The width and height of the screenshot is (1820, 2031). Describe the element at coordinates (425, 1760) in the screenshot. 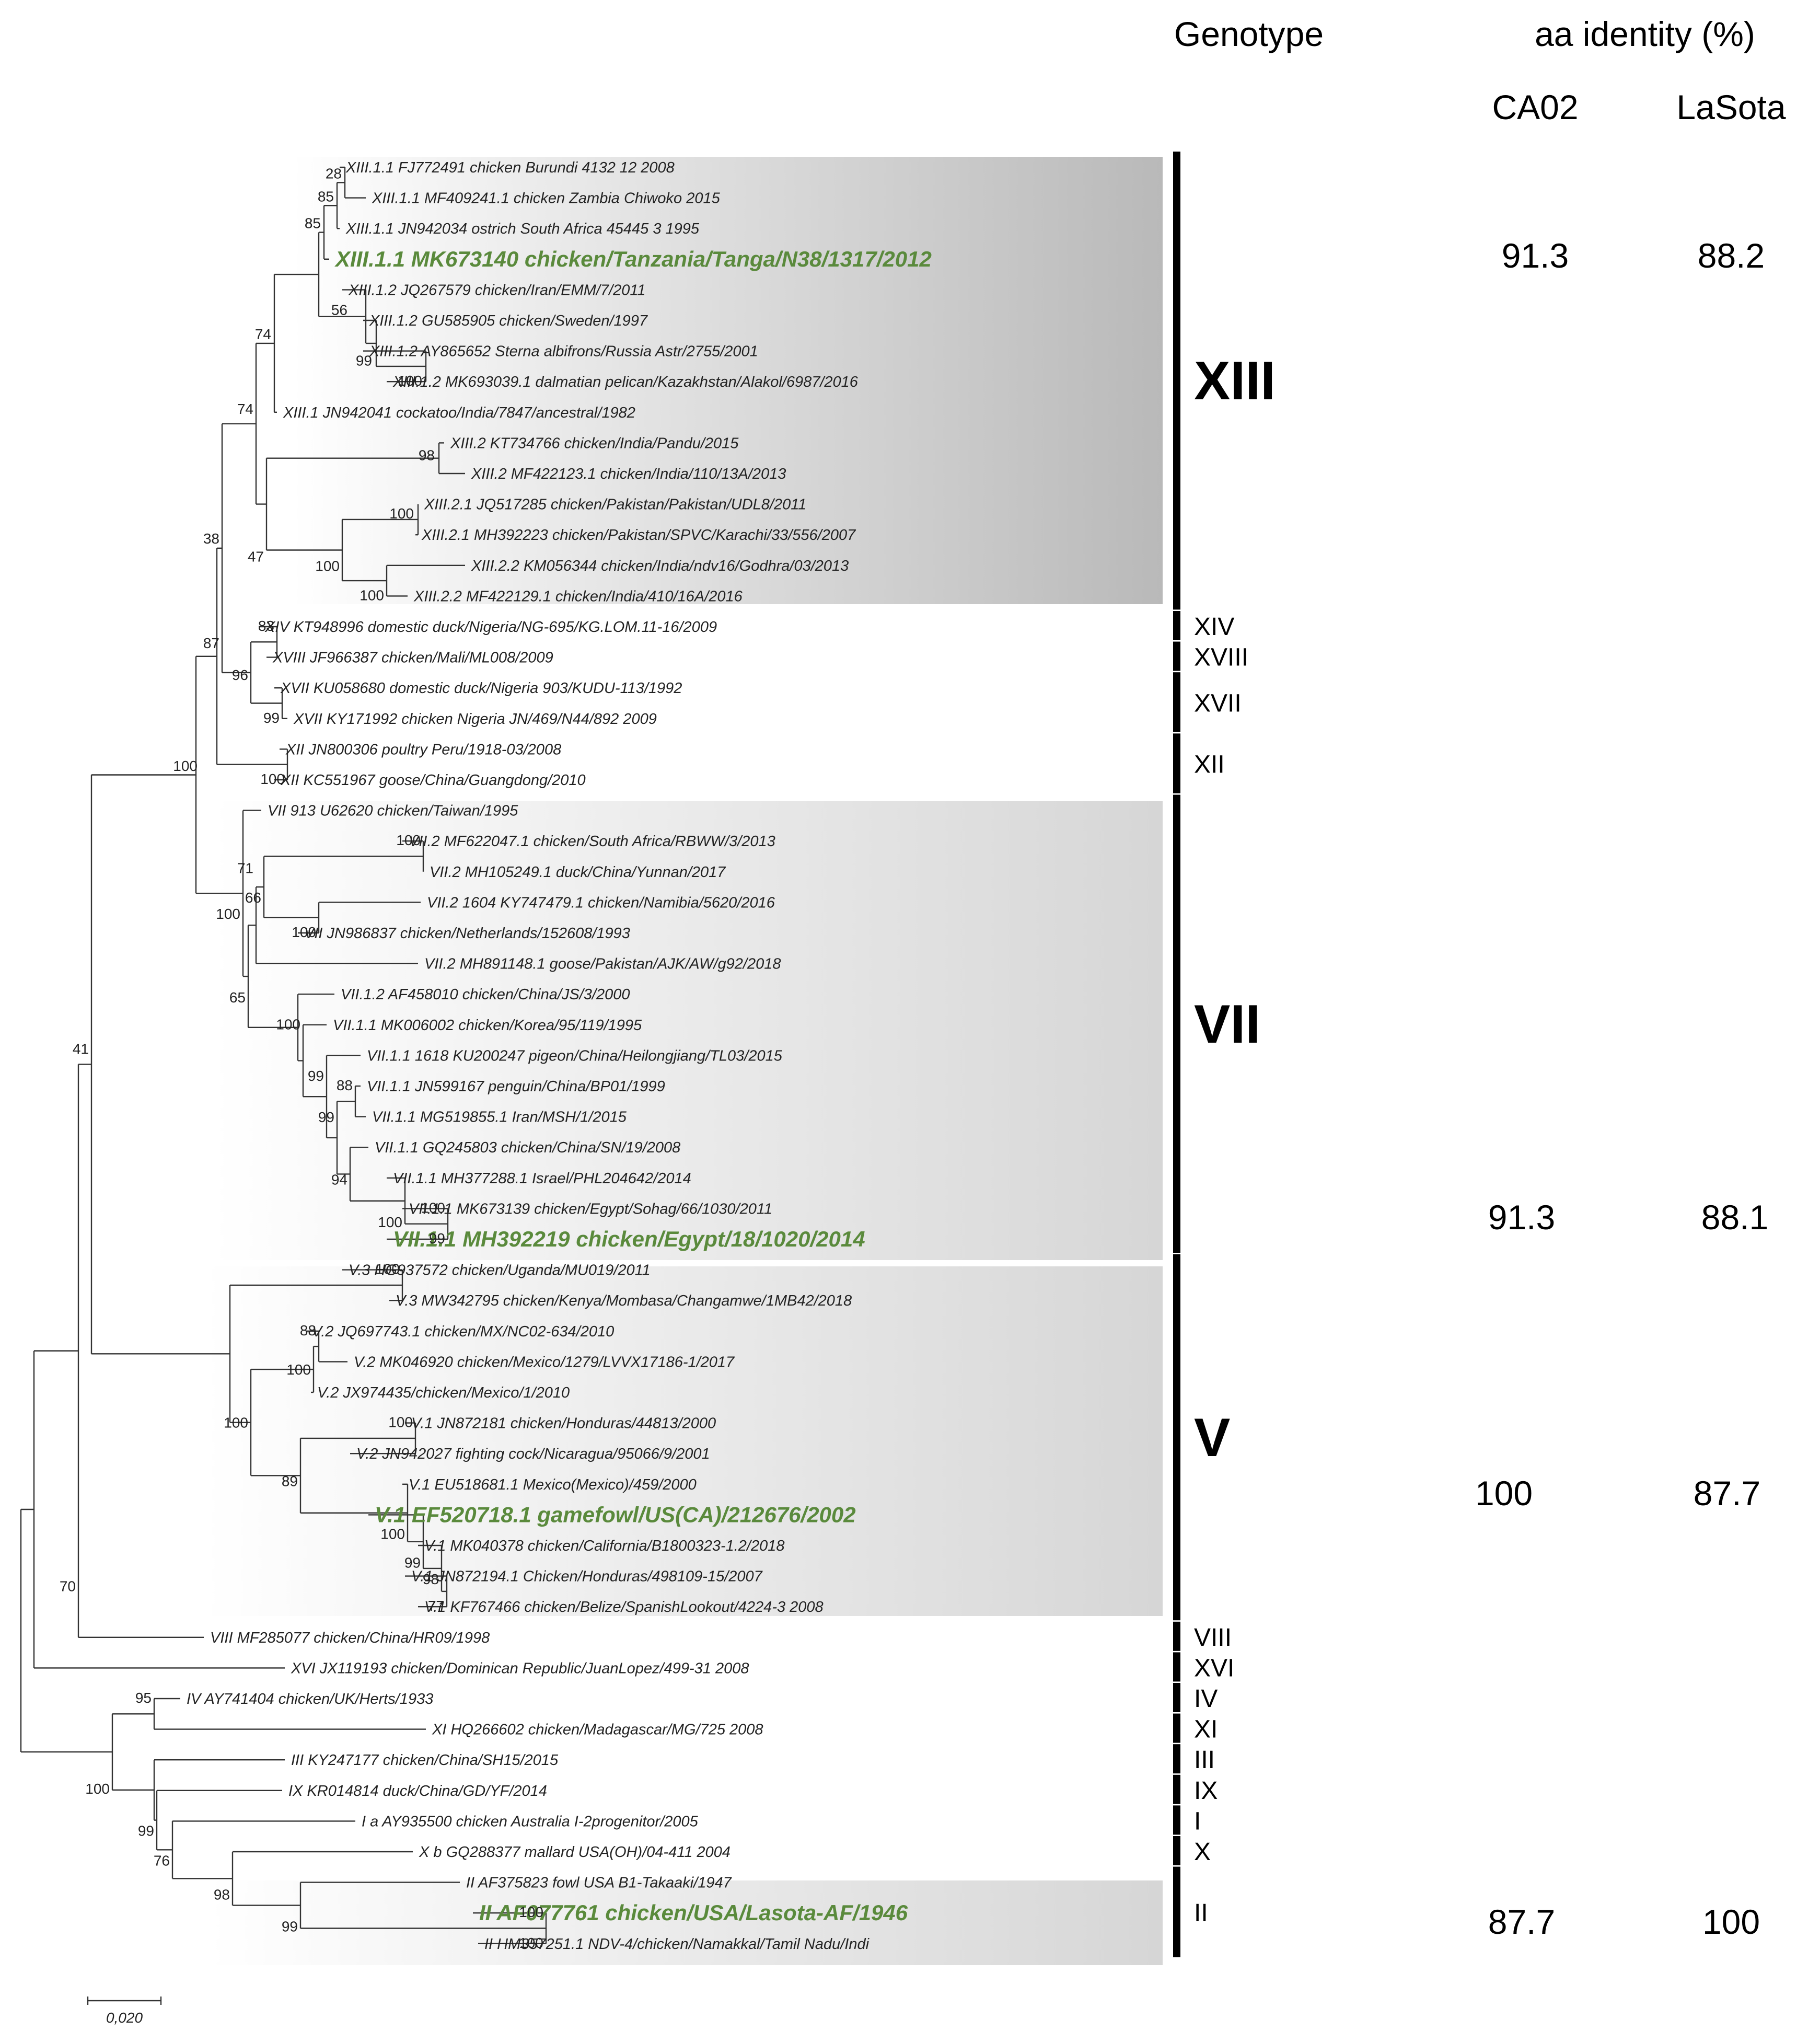

I see `leaf-label: III KY247177 chicken/China/SH15/2015` at that location.